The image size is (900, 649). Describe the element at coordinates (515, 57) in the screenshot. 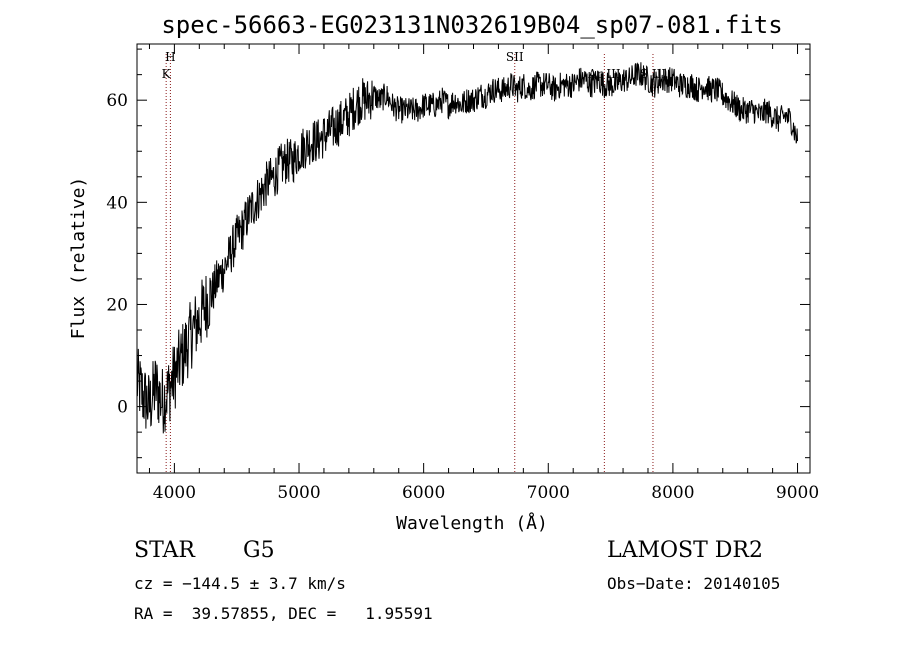

I see `spectral-line-label: SII` at that location.